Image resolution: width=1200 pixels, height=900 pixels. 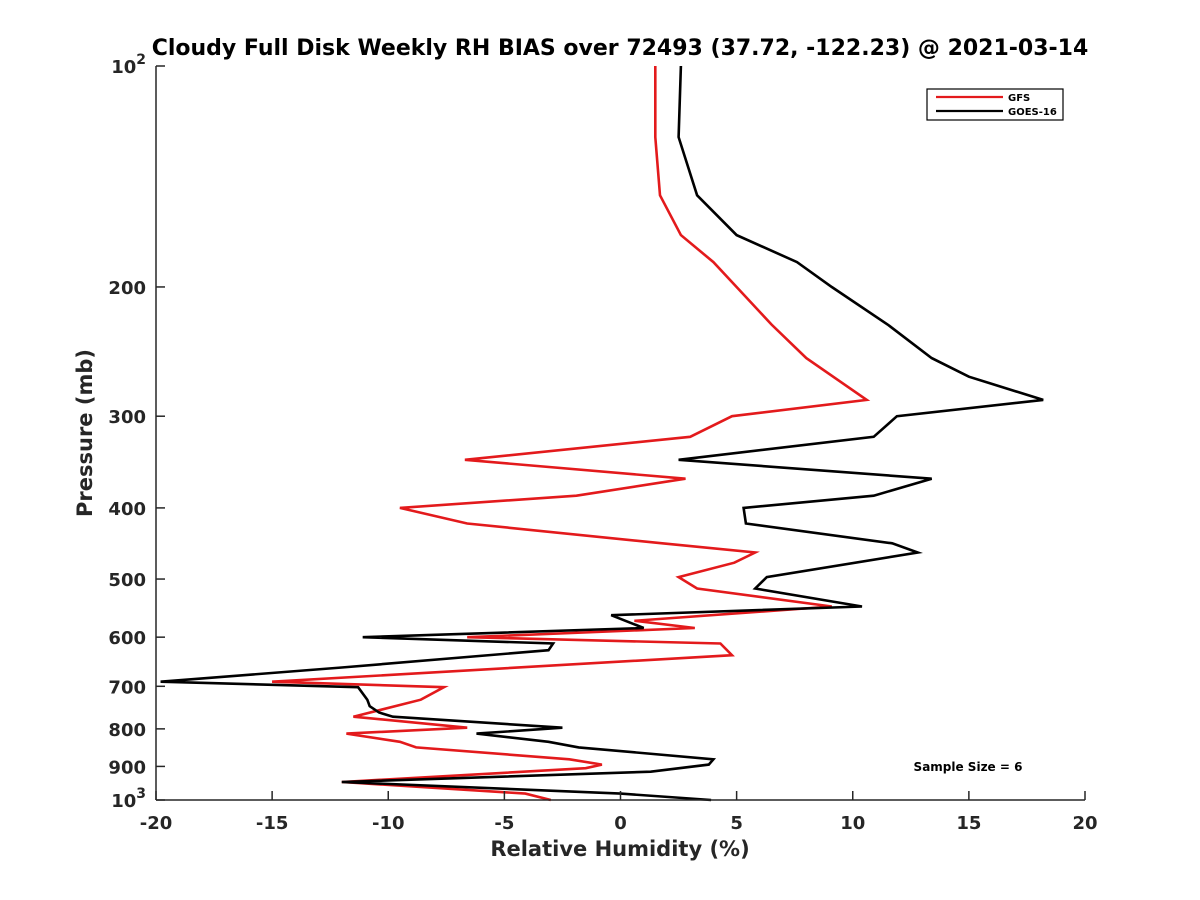 What do you see at coordinates (620, 823) in the screenshot?
I see `x-tick-label: 0` at bounding box center [620, 823].